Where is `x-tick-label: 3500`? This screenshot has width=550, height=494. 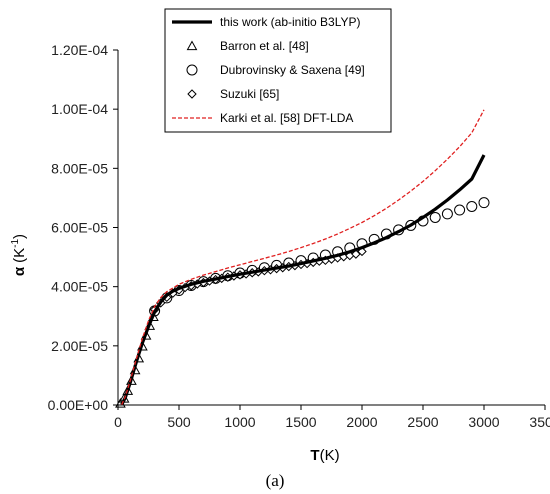
x-tick-label: 3500 is located at coordinates (539, 422).